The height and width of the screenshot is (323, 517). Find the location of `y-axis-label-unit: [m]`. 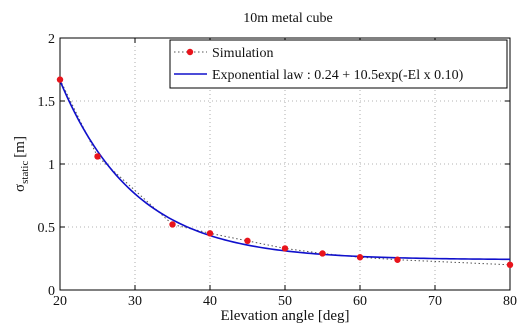

y-axis-label-unit: [m] is located at coordinates (20, 147).